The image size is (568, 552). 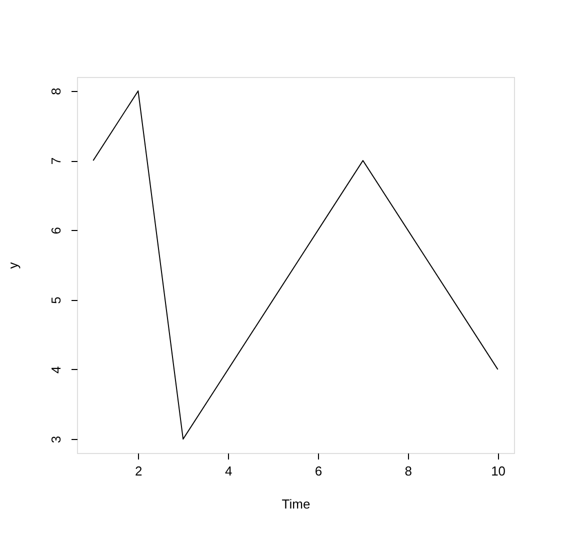 What do you see at coordinates (408, 471) in the screenshot?
I see `x-tick-label: 8` at bounding box center [408, 471].